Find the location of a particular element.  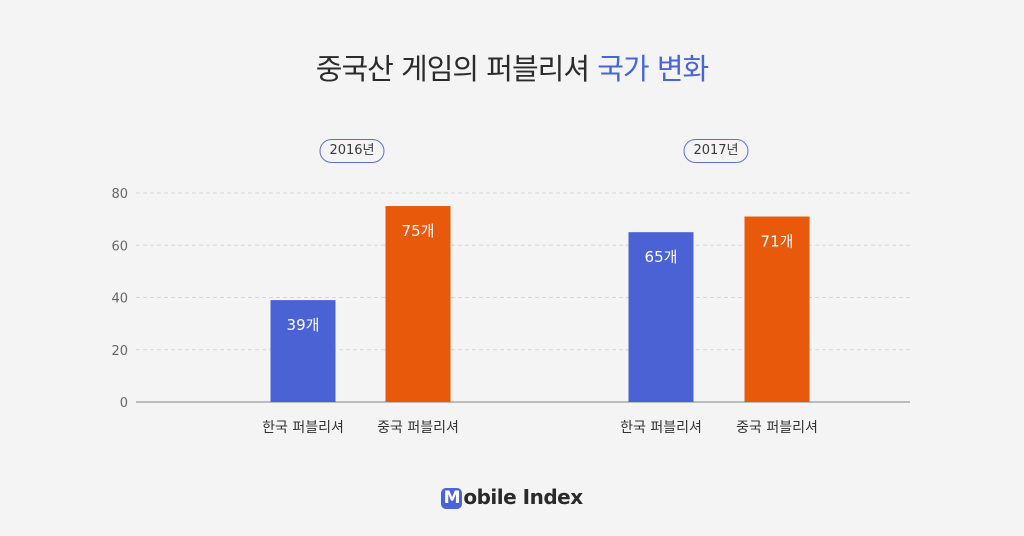

logo-mark: M is located at coordinates (452, 498).